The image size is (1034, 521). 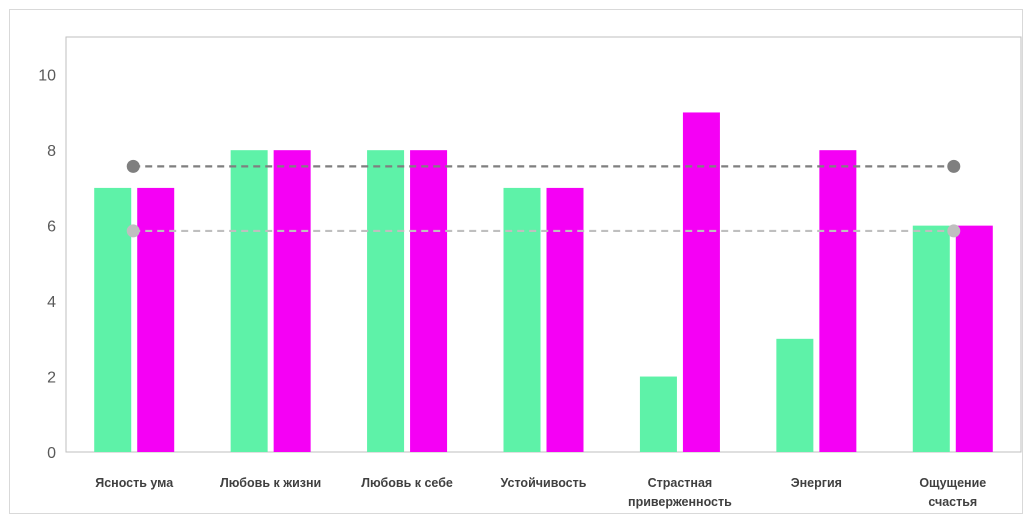 What do you see at coordinates (680, 492) in the screenshot?
I see `x-category-label: Страстная приверженность` at bounding box center [680, 492].